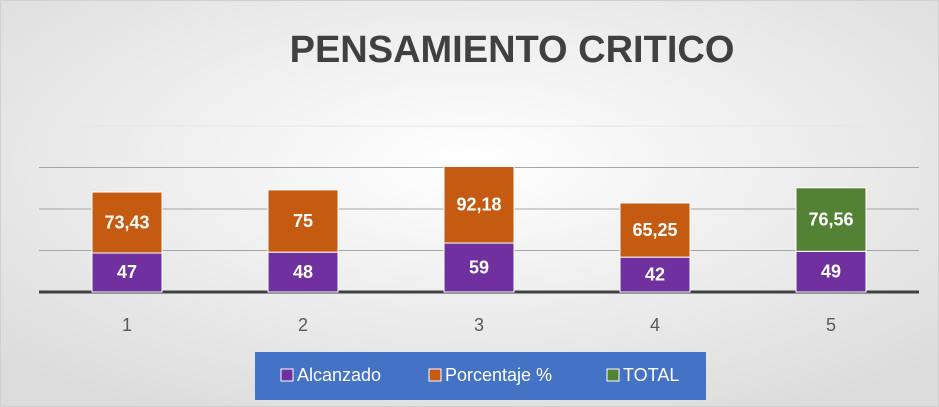 The height and width of the screenshot is (407, 939). I want to click on data-label: 76,56, so click(830, 219).